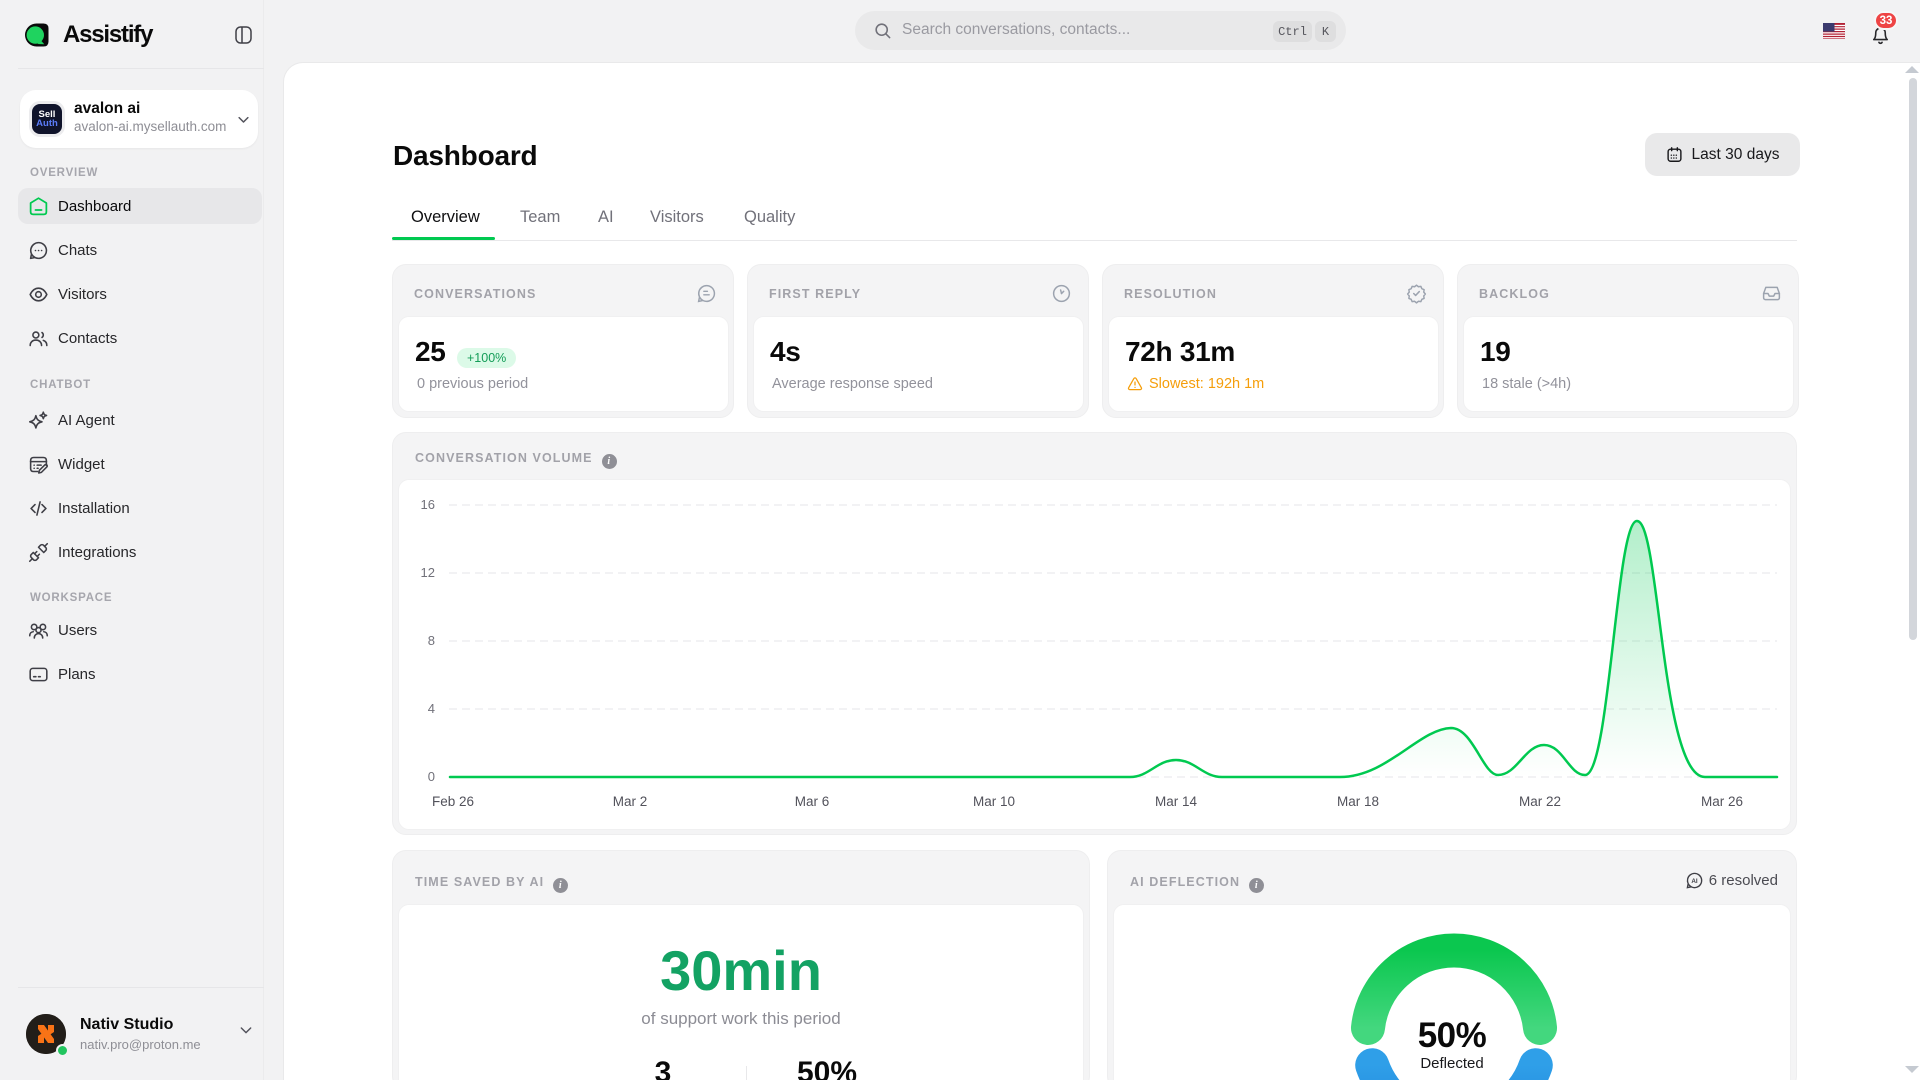 Image resolution: width=1920 pixels, height=1080 pixels. What do you see at coordinates (1358, 801) in the screenshot?
I see `svg-text: Mar 18` at bounding box center [1358, 801].